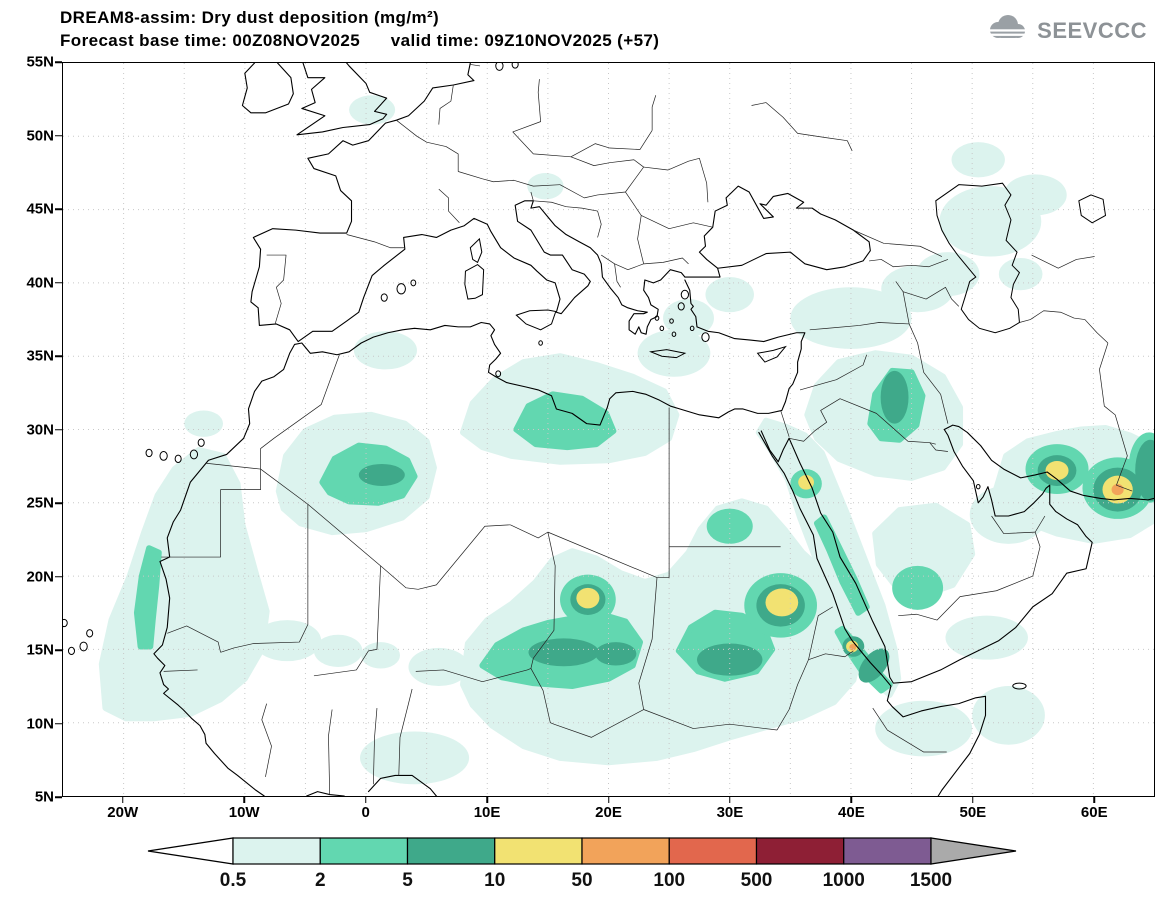 The image size is (1165, 907). I want to click on lat-tick-label: 50N, so click(40, 135).